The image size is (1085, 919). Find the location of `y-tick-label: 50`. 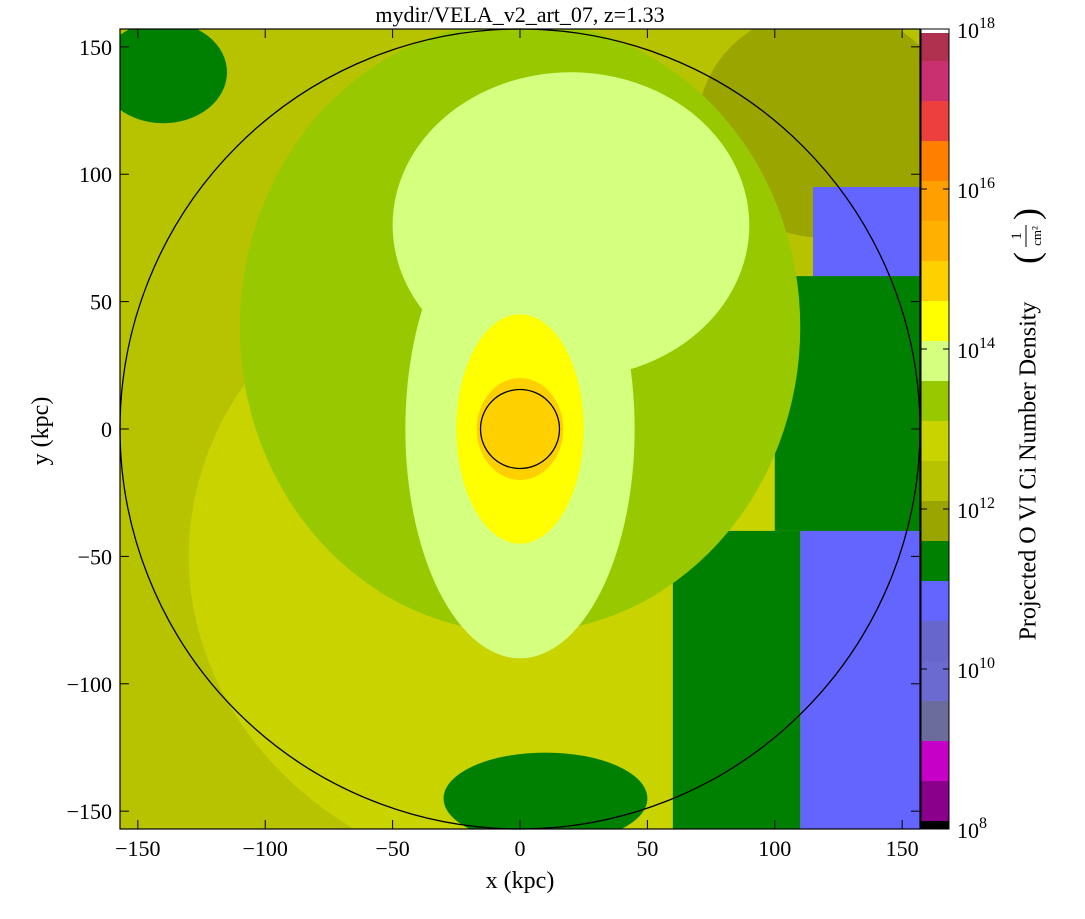

y-tick-label: 50 is located at coordinates (101, 302).